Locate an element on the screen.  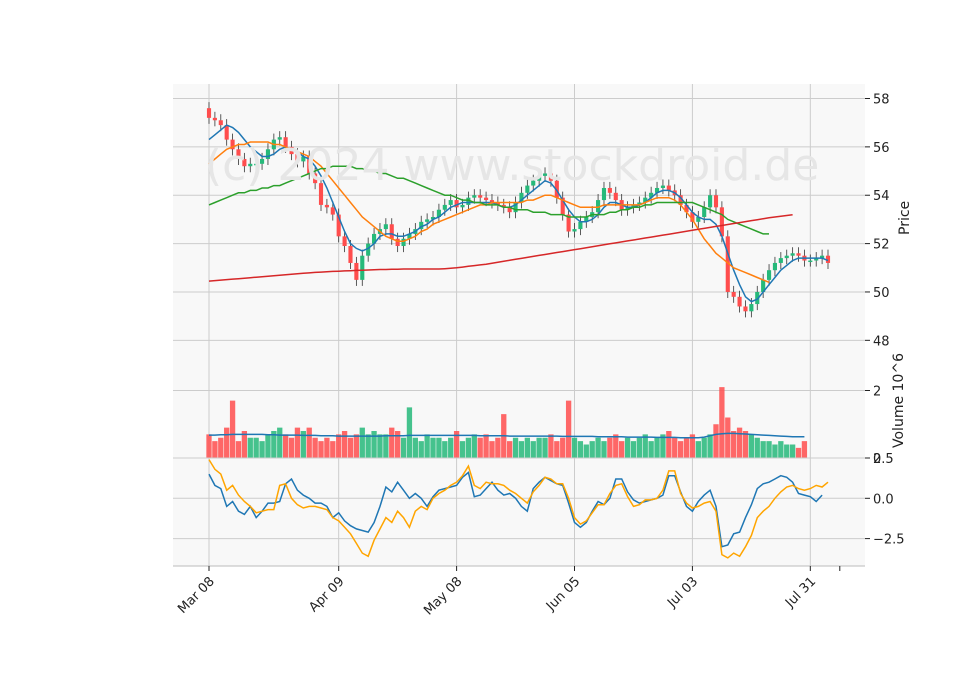
oscillator-y-tick-label: −2.5 is located at coordinates (889, 540).